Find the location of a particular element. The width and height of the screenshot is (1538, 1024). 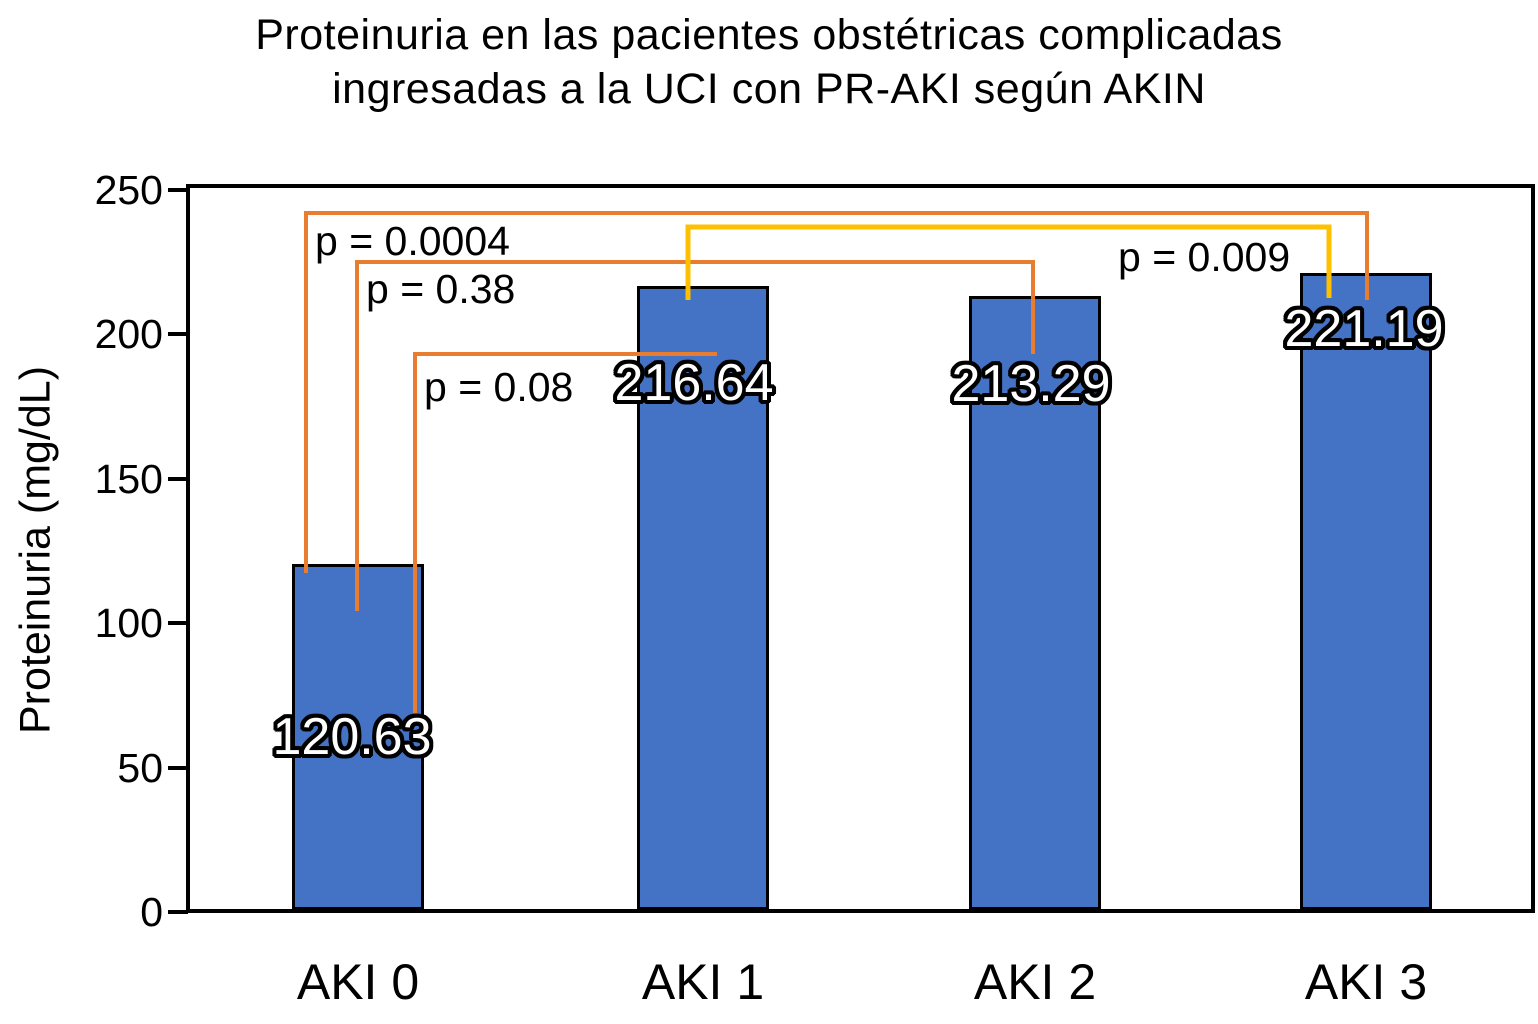

y-tick-label: 100 is located at coordinates (128, 623).